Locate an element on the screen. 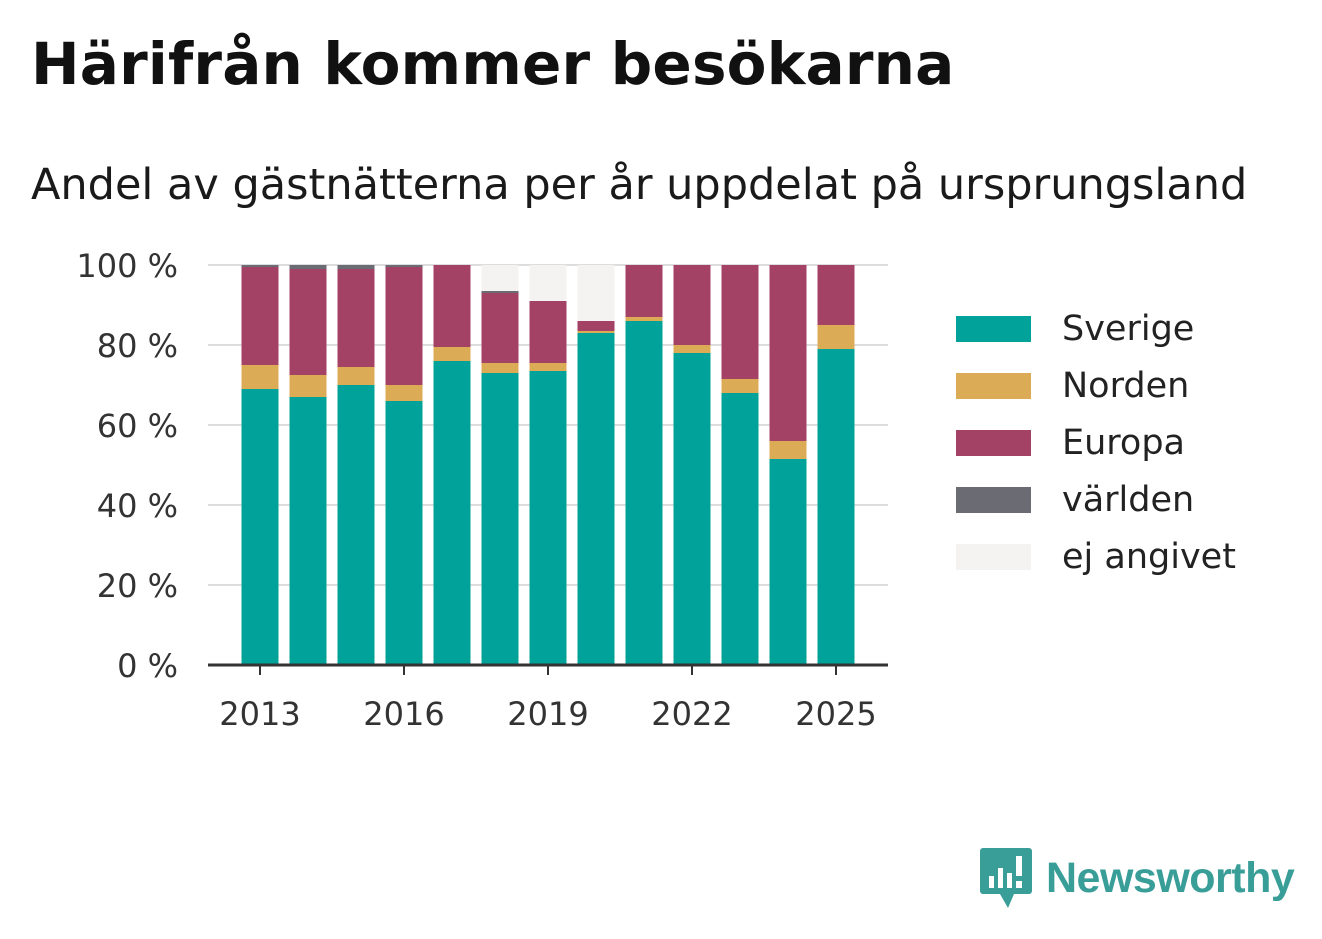  x-tick-label: 2013 is located at coordinates (259, 714).